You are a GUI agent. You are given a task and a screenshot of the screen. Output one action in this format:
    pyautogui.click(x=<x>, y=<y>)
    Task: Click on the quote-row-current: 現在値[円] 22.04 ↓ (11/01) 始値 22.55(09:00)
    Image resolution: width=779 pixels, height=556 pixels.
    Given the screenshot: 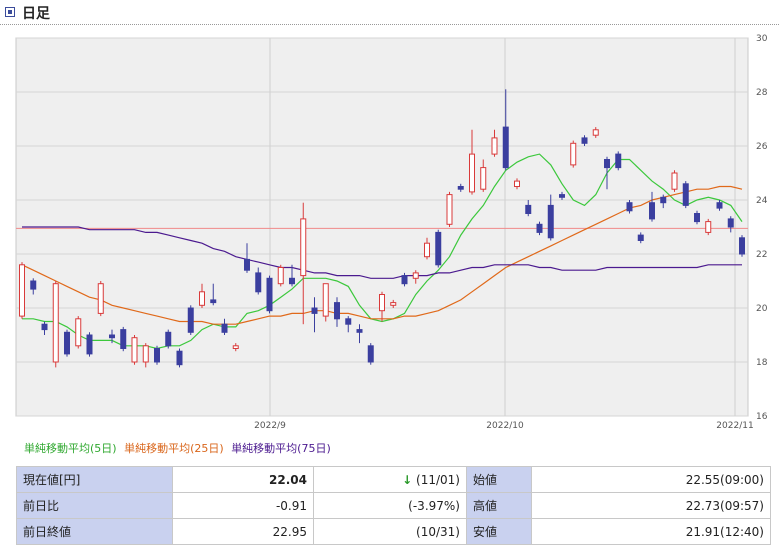 What is the action you would take?
    pyautogui.click(x=393, y=479)
    